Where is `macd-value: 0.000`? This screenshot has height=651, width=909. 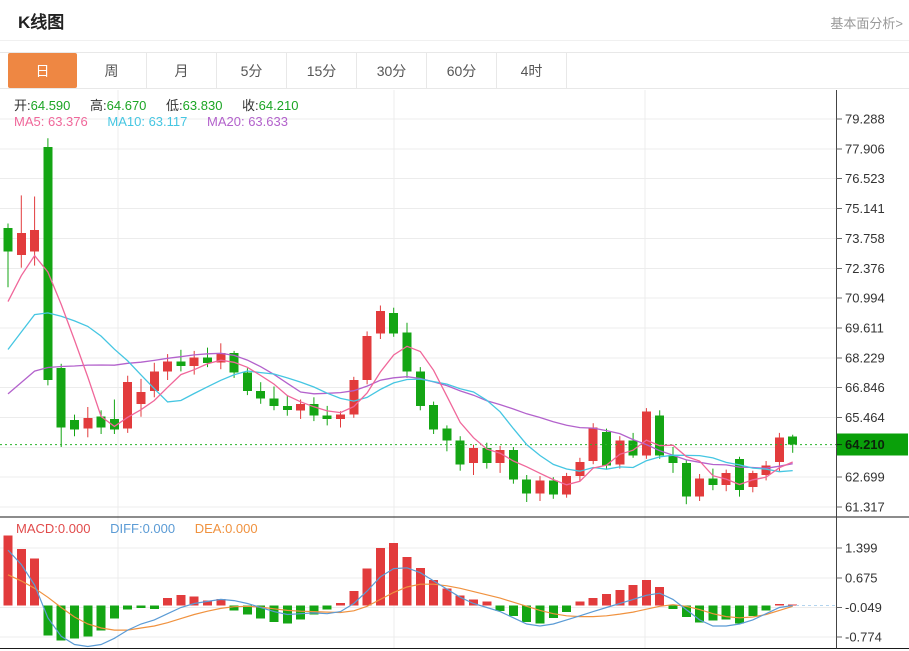
macd-value: 0.000 is located at coordinates (74, 528).